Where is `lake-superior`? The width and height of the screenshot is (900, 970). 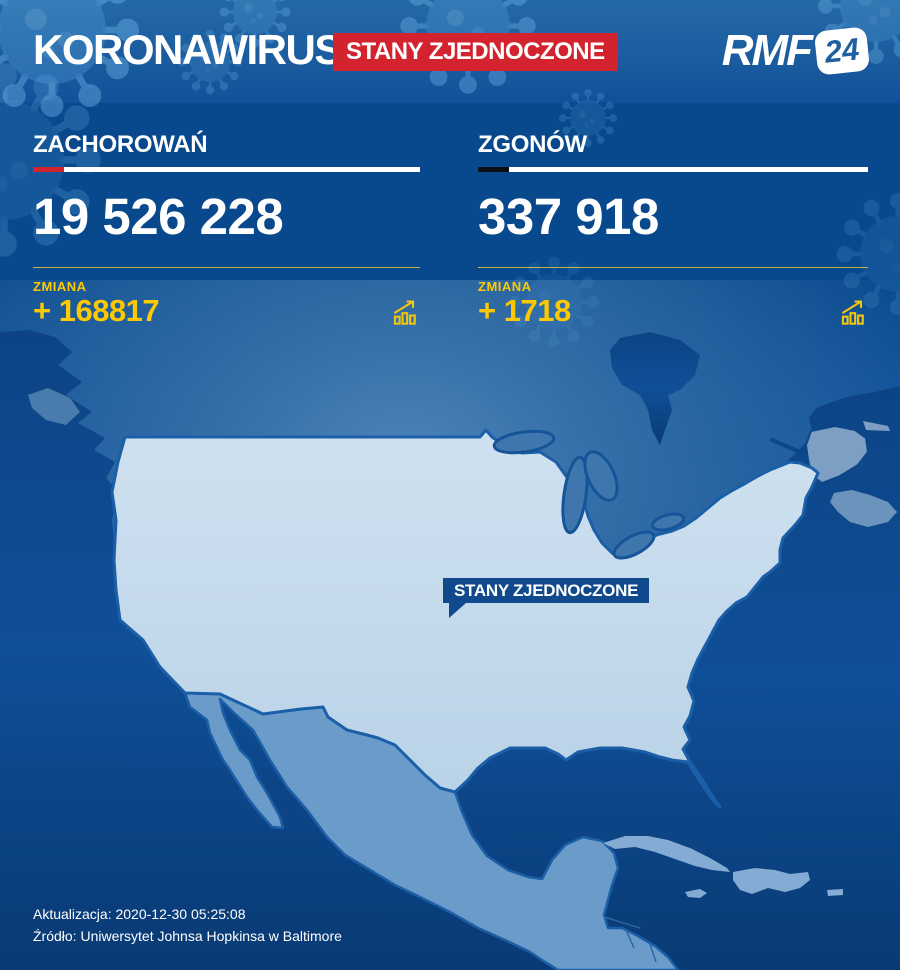 lake-superior is located at coordinates (524, 442).